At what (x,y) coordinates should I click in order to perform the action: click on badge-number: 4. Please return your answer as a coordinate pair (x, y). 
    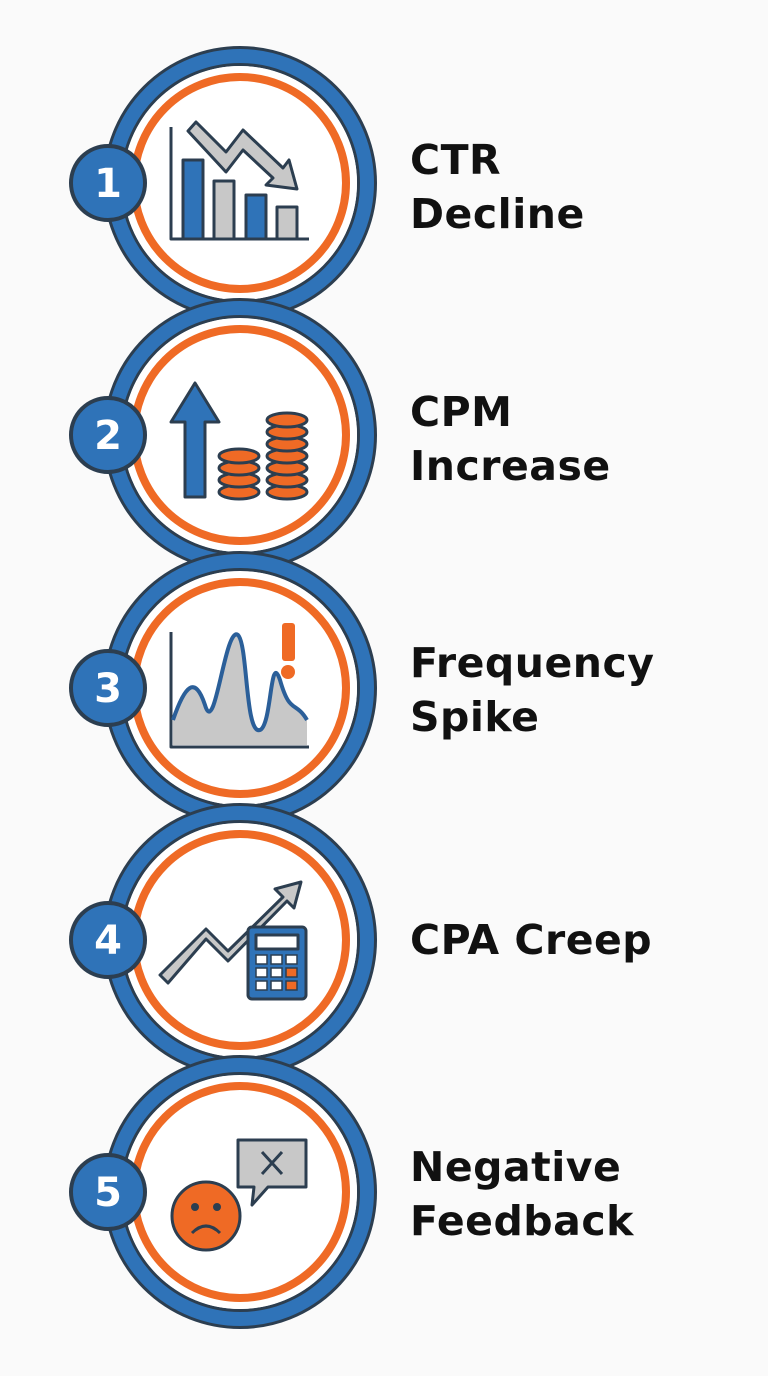
    Looking at the image, I should click on (108, 941).